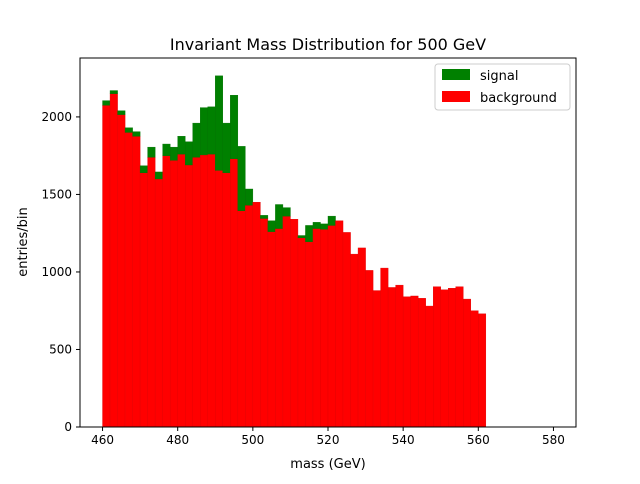 Image resolution: width=640 pixels, height=484 pixels. Describe the element at coordinates (60, 272) in the screenshot. I see `y-axis: 0 500 1000 1500 2000` at that location.